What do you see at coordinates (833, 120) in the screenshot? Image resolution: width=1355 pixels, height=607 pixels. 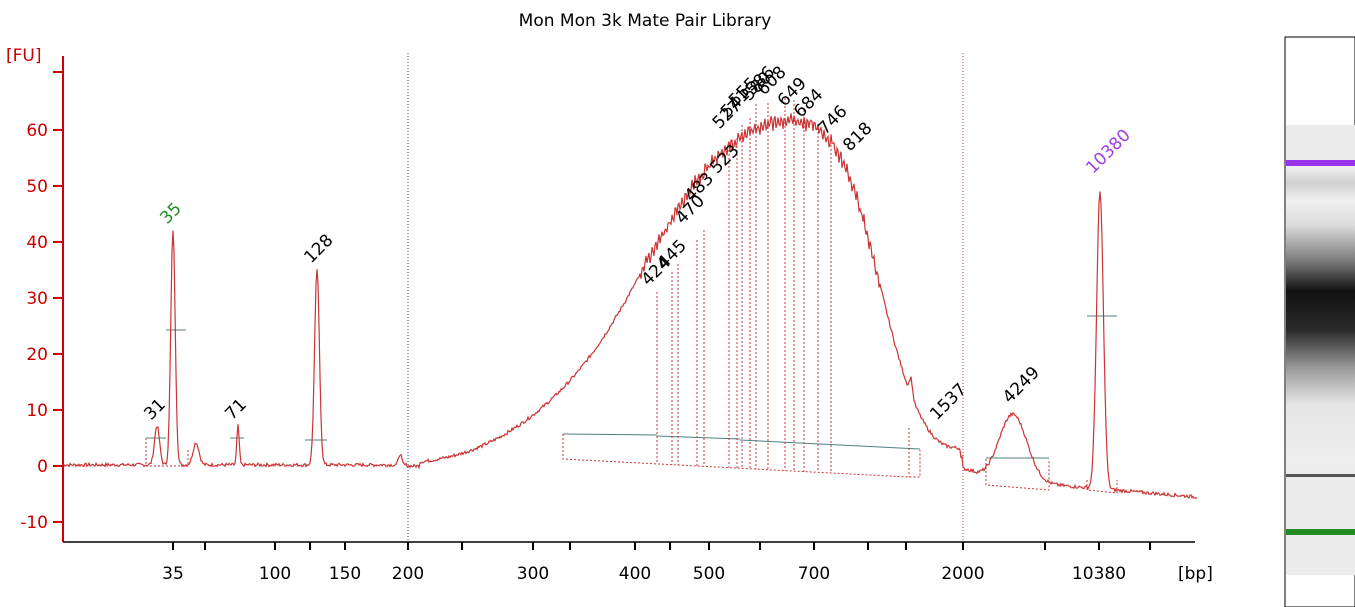 I see `peak-label: 746` at bounding box center [833, 120].